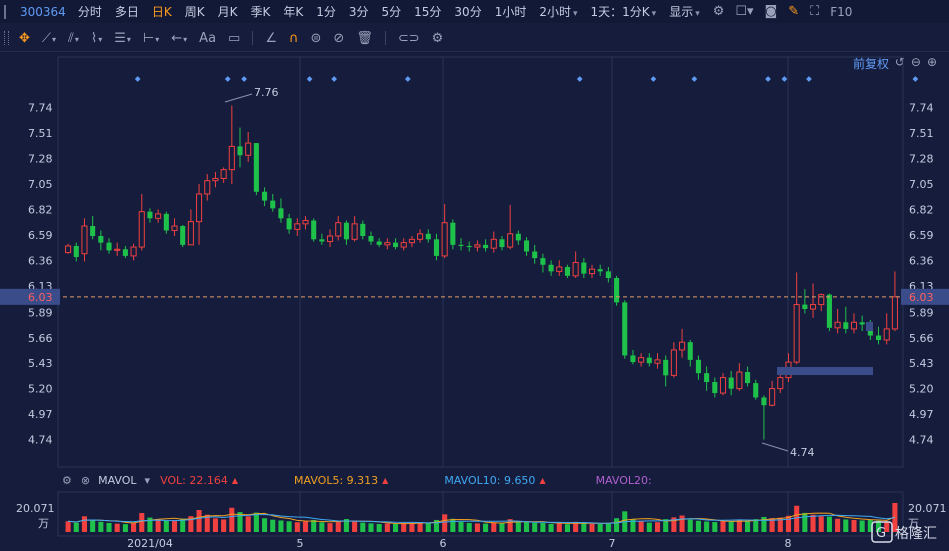  Describe the element at coordinates (161, 12) in the screenshot. I see `period-tab-active: 日K` at that location.